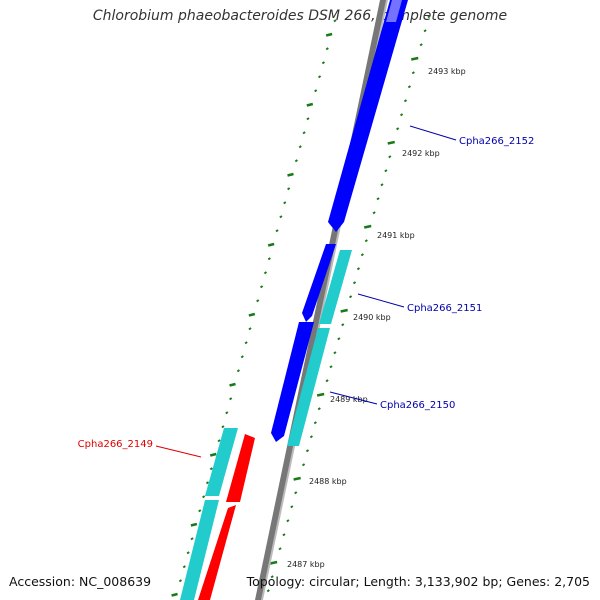 Image resolution: width=600 pixels, height=600 pixels. I want to click on gene-label: Cpha266_2149, so click(115, 444).